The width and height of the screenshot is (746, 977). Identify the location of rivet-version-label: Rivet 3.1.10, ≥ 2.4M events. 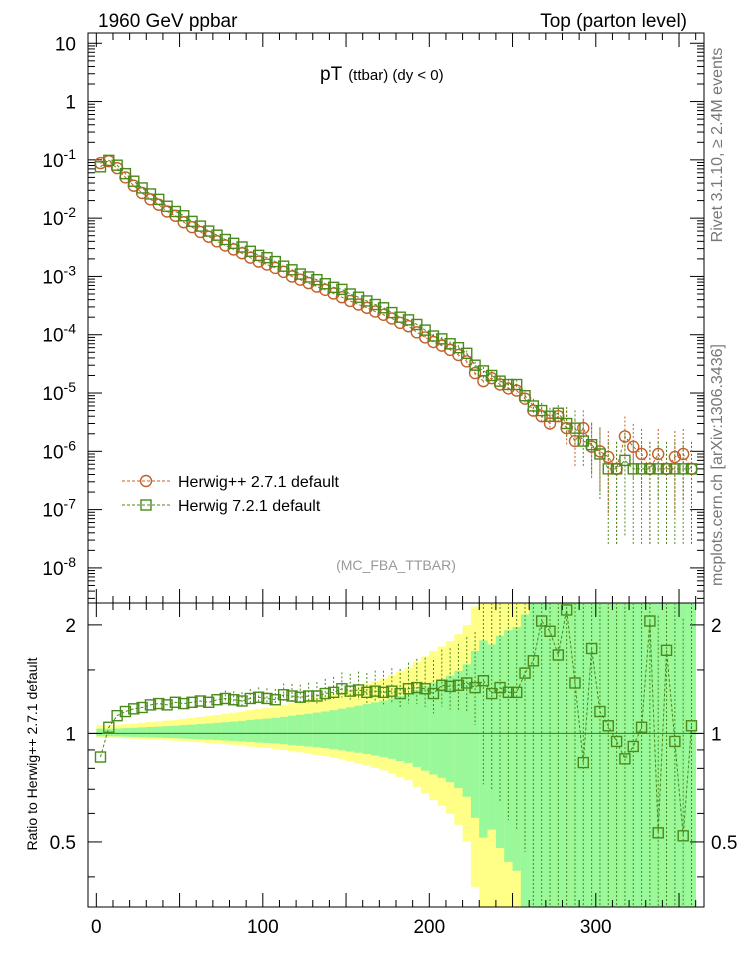
(717, 145).